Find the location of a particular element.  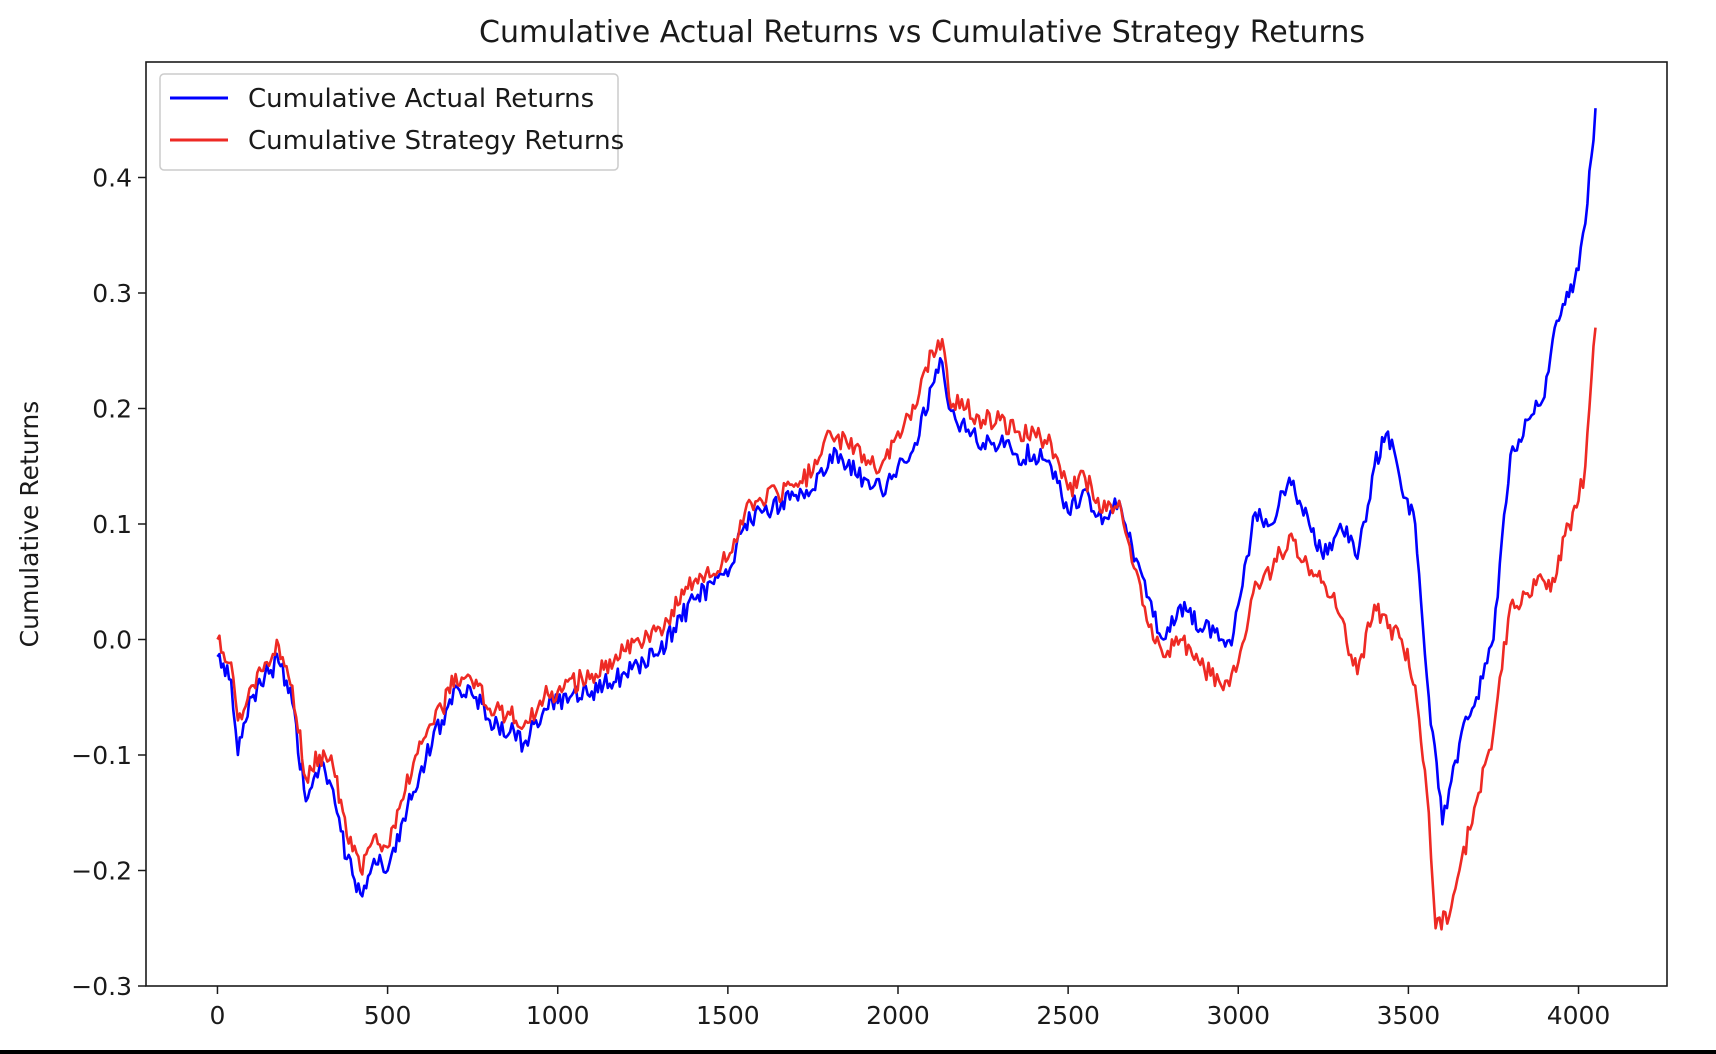

y-tick-label: −0.2 is located at coordinates (101, 871).